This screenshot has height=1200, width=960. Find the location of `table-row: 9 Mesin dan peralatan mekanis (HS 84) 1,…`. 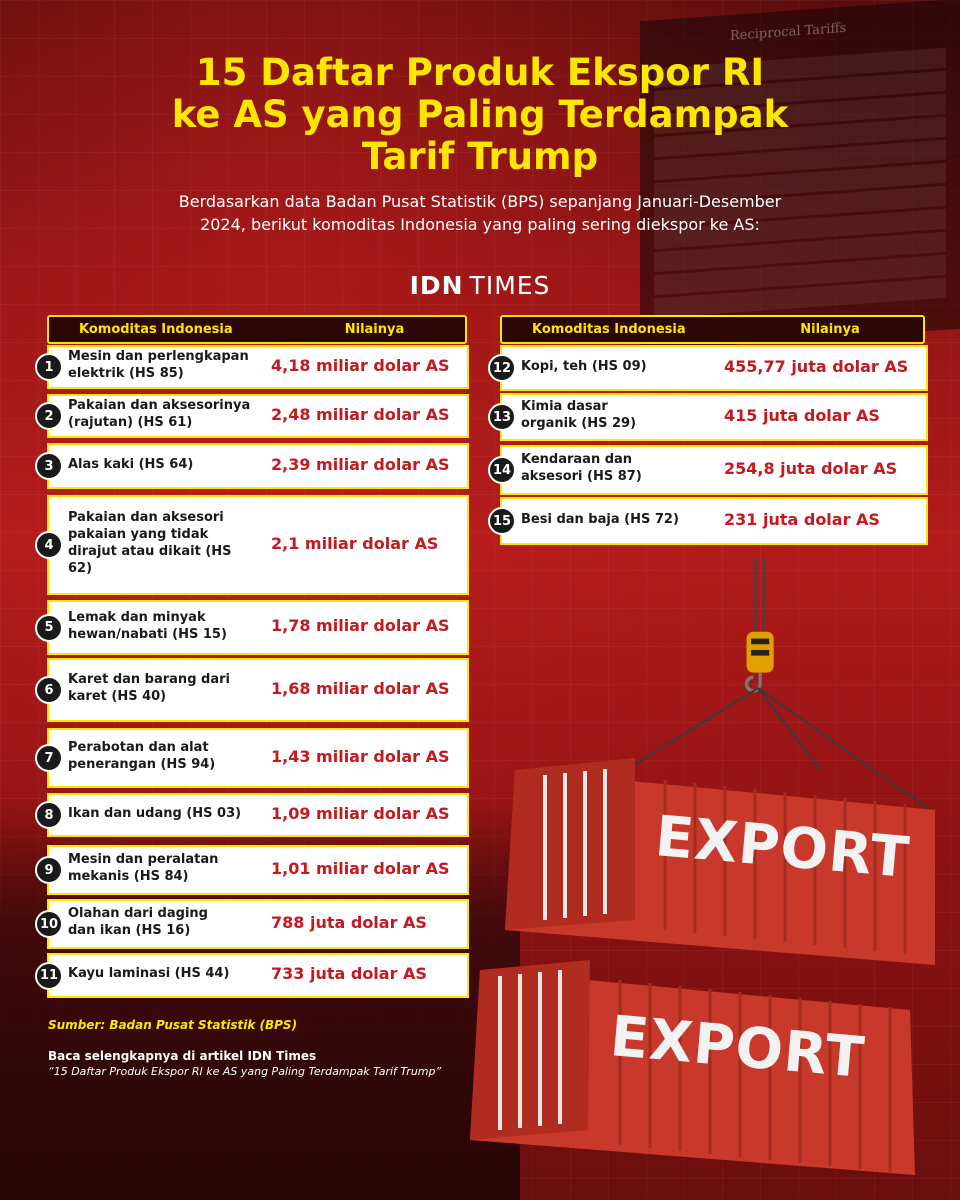

table-row: 9 Mesin dan peralatan mekanis (HS 84) 1,… is located at coordinates (252, 870).